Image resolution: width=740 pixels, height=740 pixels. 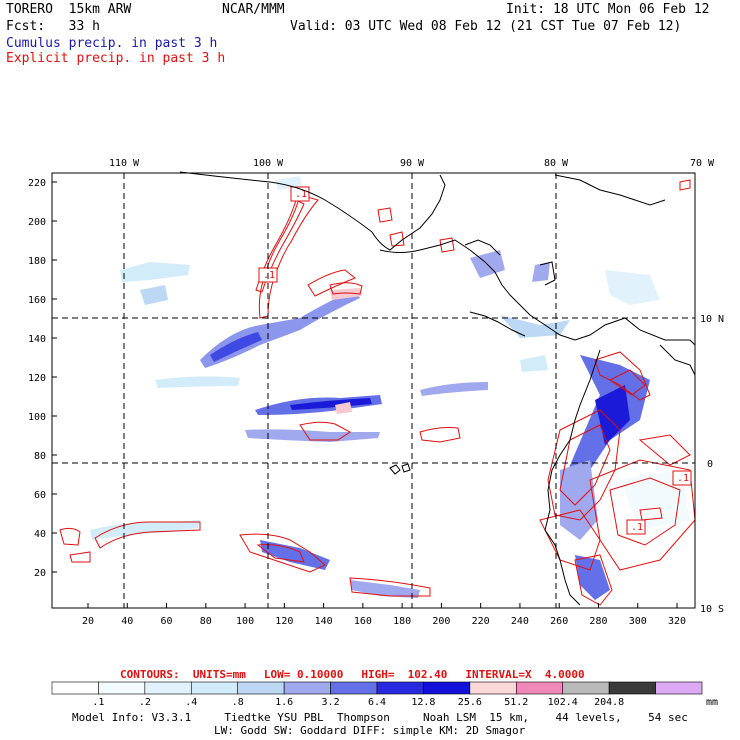 I want to click on y-tick-label: 40, so click(x=40, y=534).